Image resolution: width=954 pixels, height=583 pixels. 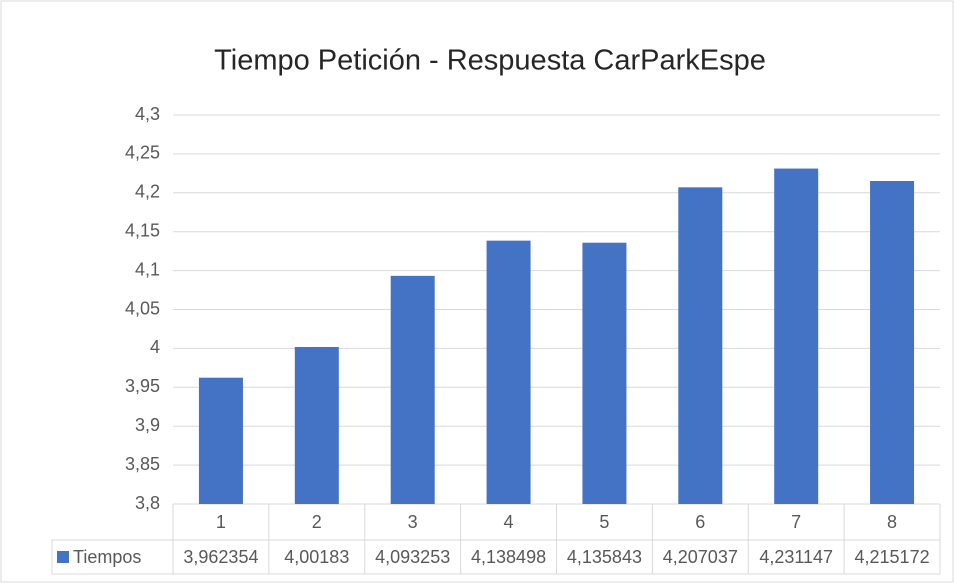 What do you see at coordinates (316, 557) in the screenshot?
I see `table-value: 4,00183` at bounding box center [316, 557].